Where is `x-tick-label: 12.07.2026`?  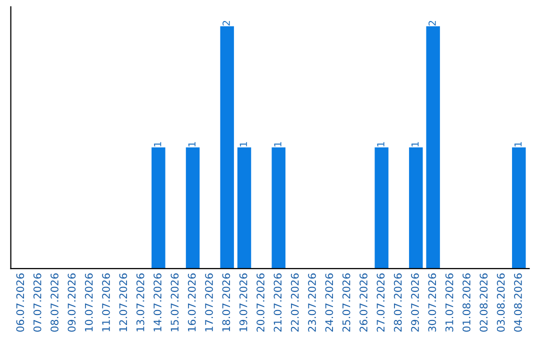
x-tick-label: 12.07.2026 is located at coordinates (123, 302).